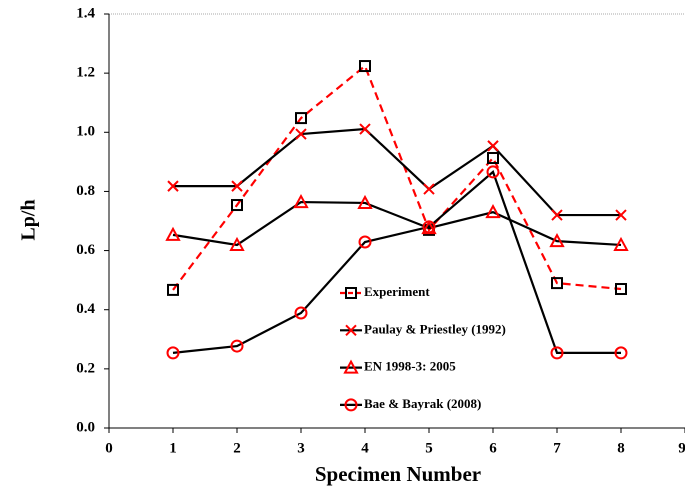 The image size is (685, 491). I want to click on x-tick-label: 1, so click(173, 448).